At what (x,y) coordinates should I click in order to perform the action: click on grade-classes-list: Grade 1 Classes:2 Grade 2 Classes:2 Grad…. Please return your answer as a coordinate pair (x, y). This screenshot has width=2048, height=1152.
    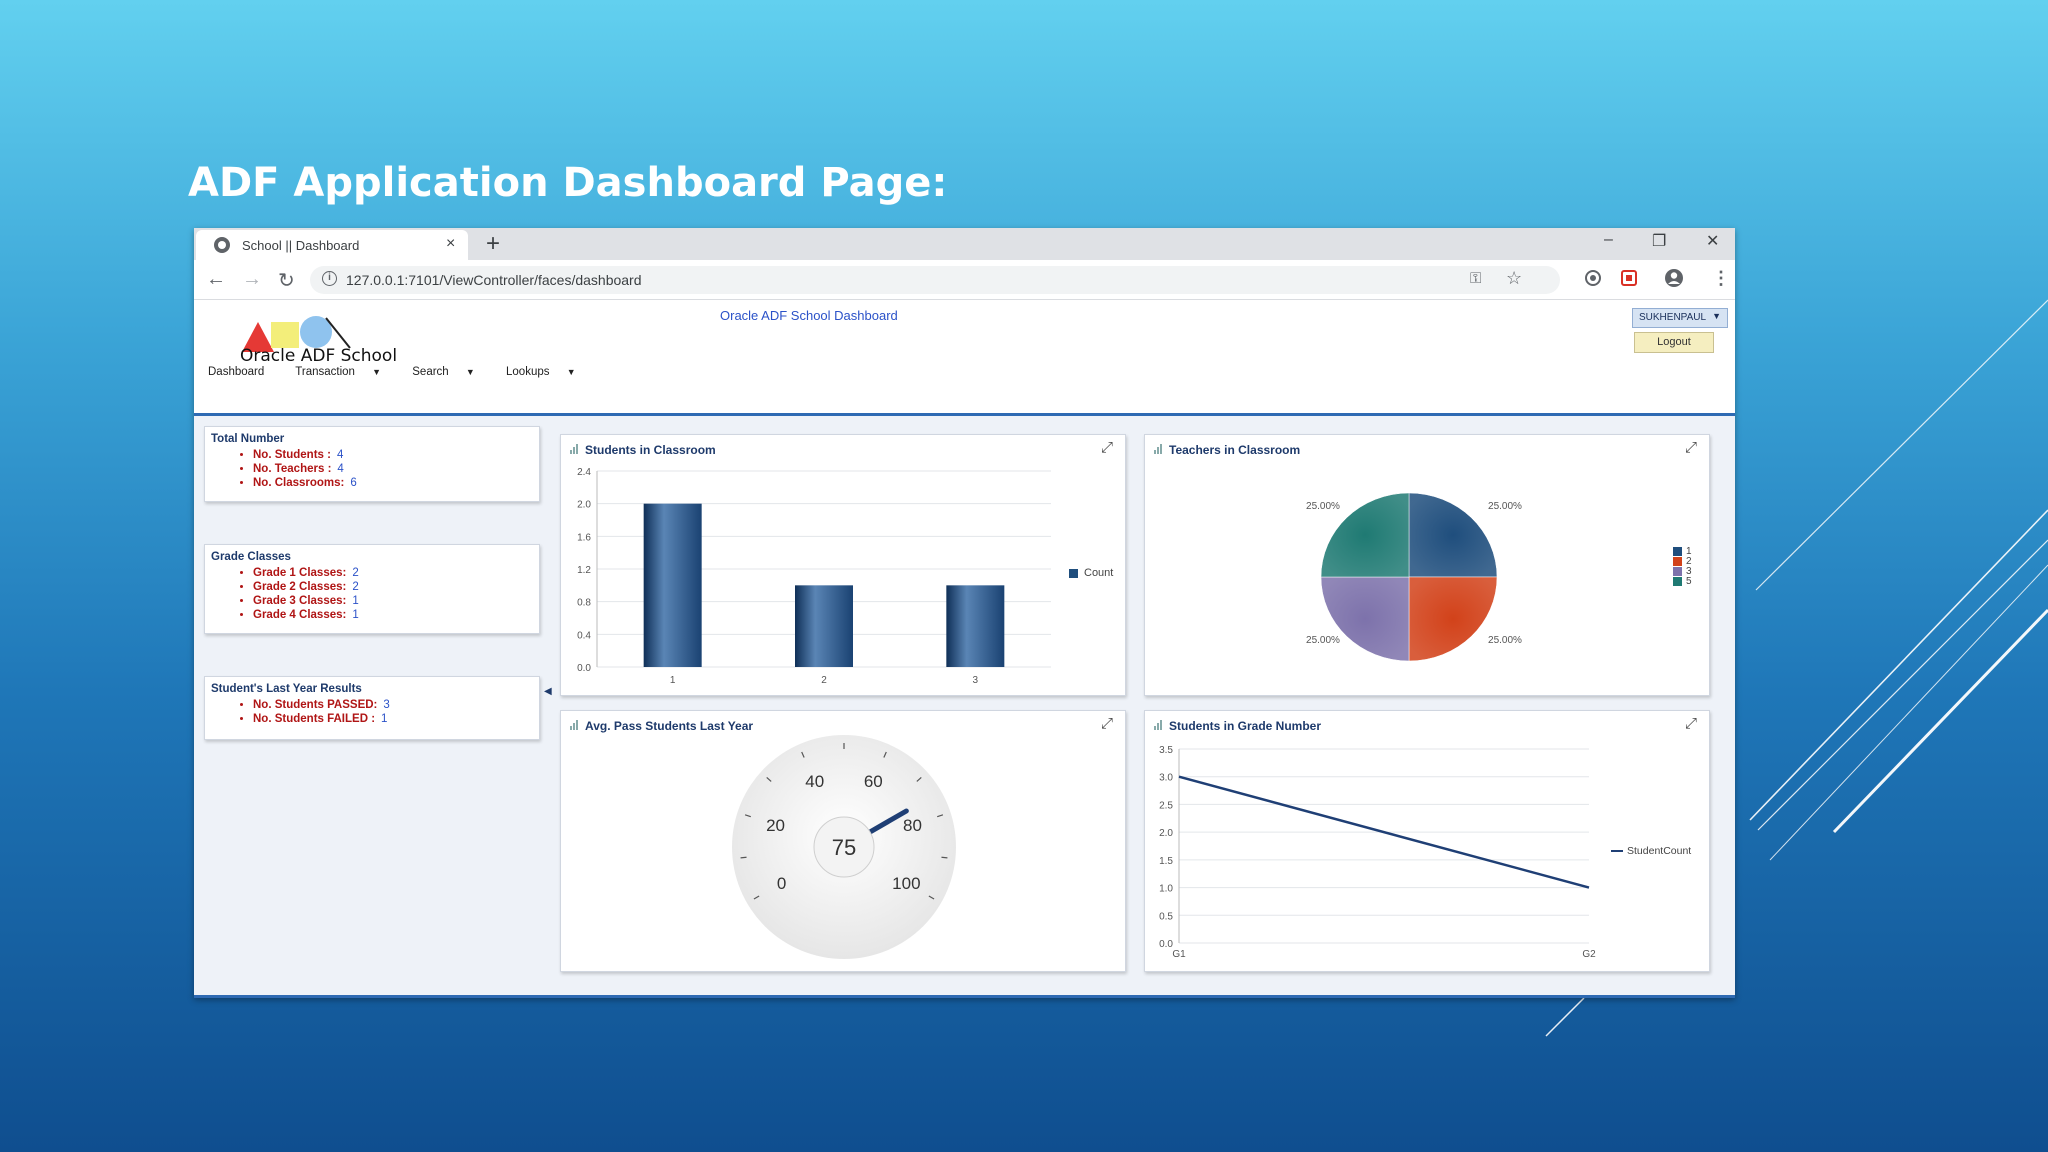
    Looking at the image, I should click on (396, 594).